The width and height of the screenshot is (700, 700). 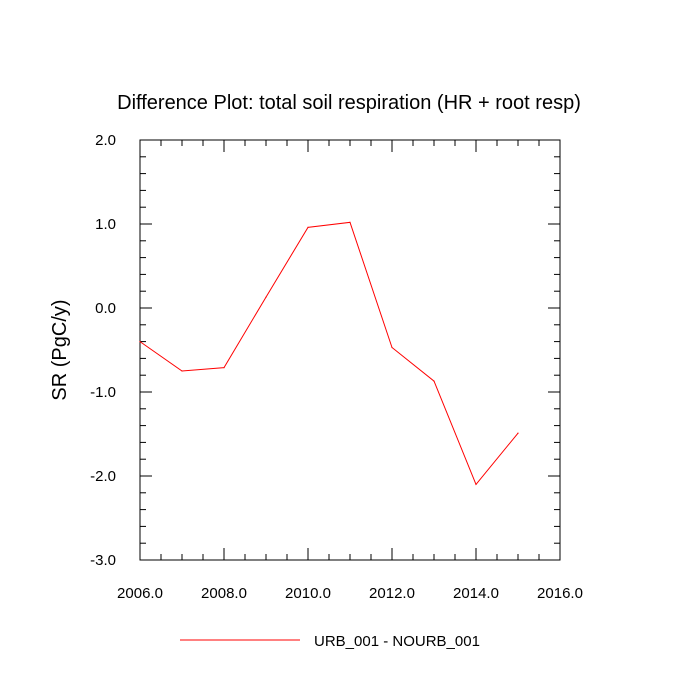 I want to click on y-tick-label: -2.0, so click(x=103, y=476).